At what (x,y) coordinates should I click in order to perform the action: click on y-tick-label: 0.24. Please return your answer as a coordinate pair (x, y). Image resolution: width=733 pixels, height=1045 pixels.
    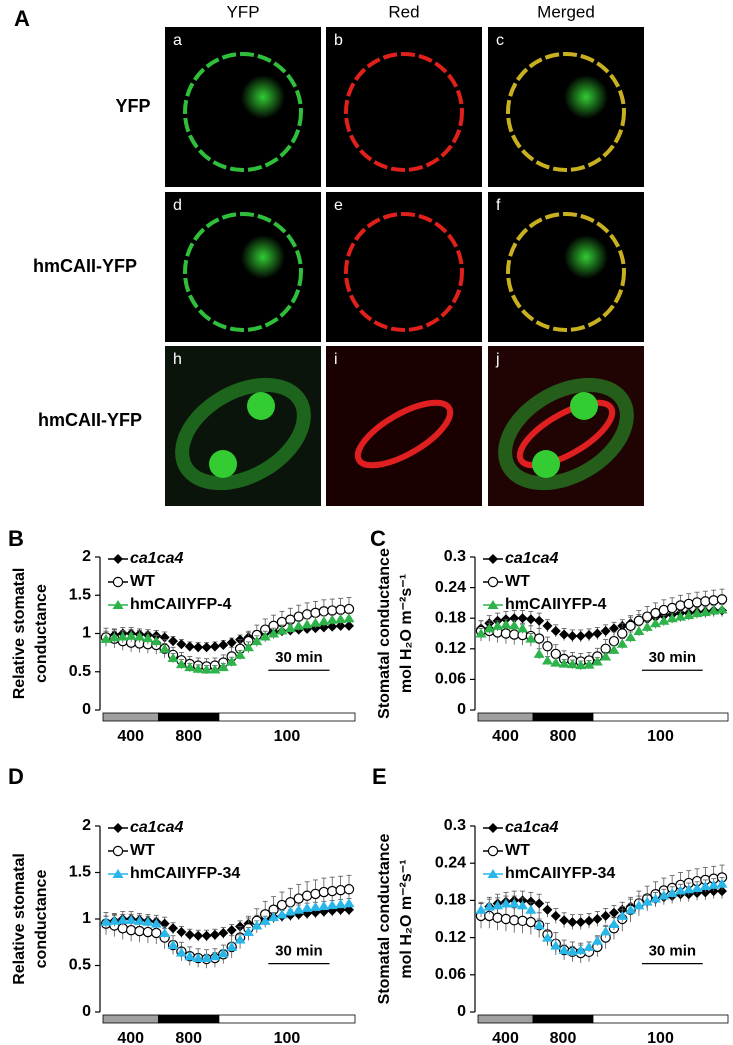
    Looking at the image, I should click on (450, 862).